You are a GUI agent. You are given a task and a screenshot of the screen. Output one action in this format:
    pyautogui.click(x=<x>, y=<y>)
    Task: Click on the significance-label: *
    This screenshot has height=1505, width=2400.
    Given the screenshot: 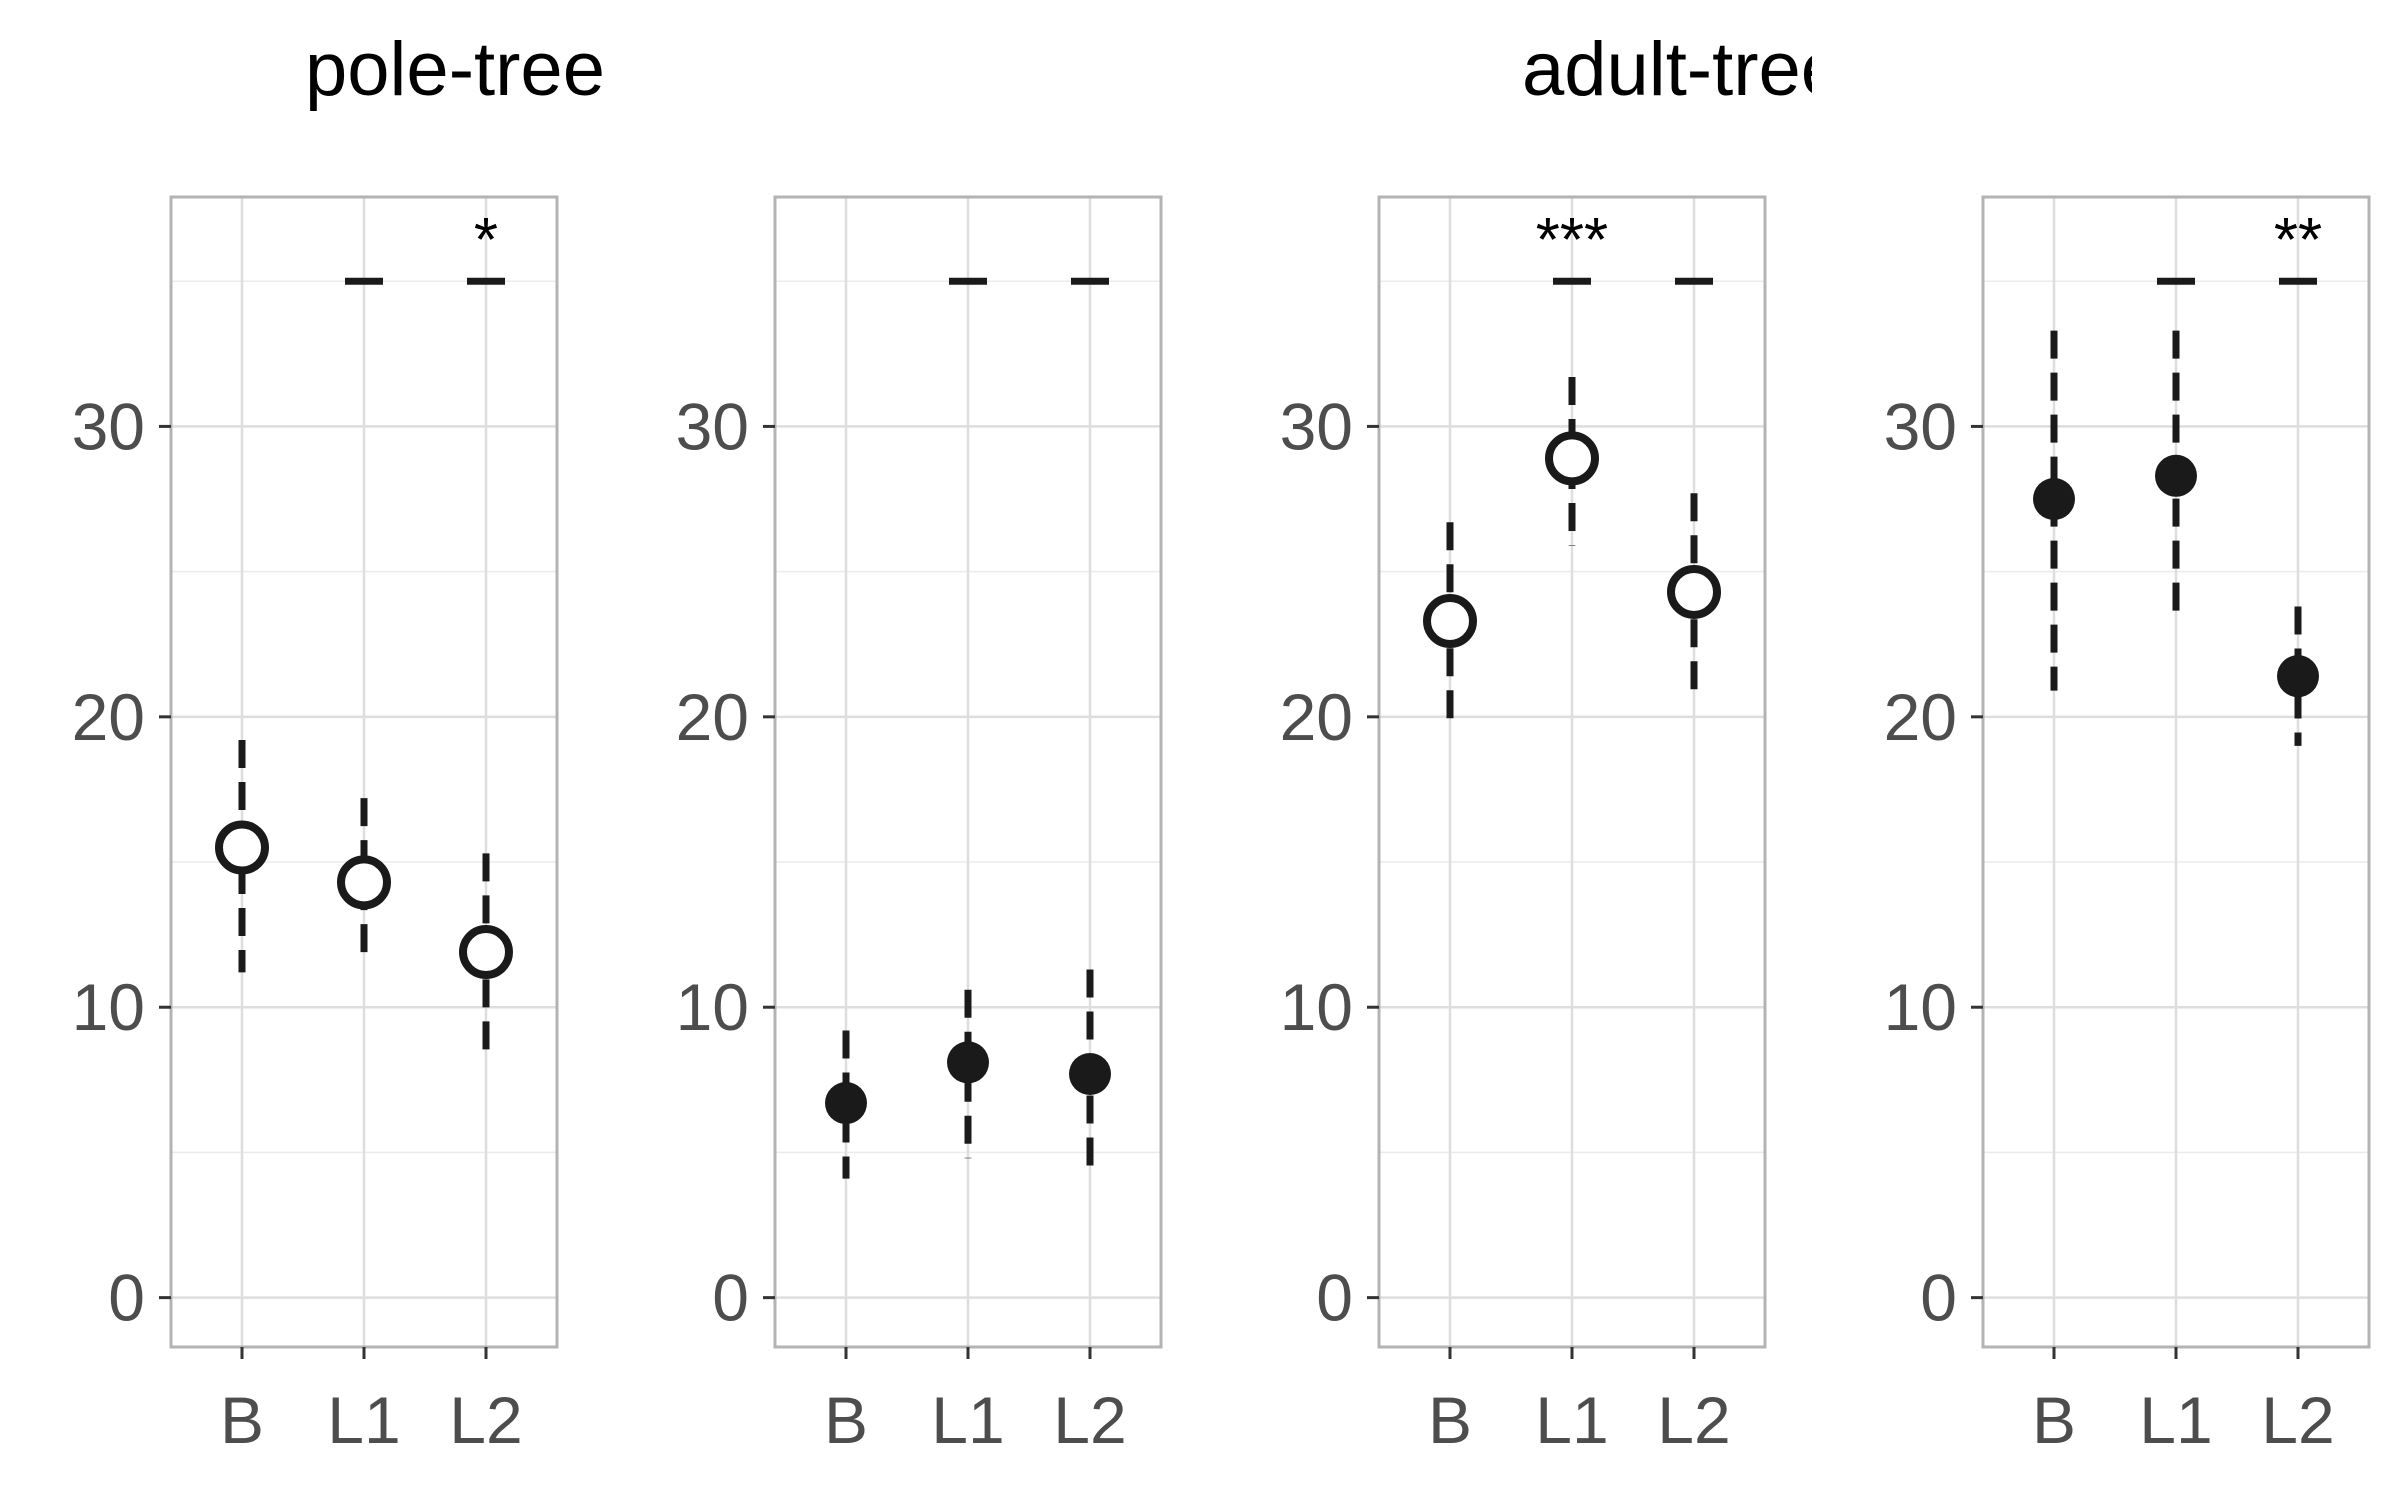 What is the action you would take?
    pyautogui.click(x=486, y=240)
    